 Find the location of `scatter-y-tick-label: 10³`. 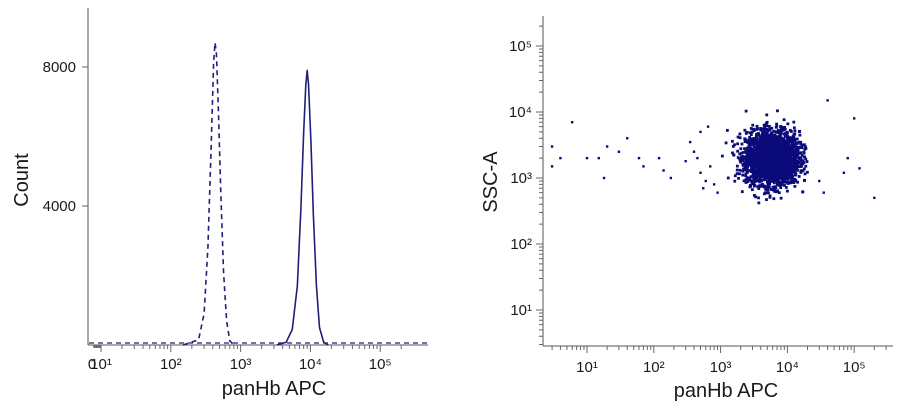

scatter-y-tick-label: 10³ is located at coordinates (521, 178).